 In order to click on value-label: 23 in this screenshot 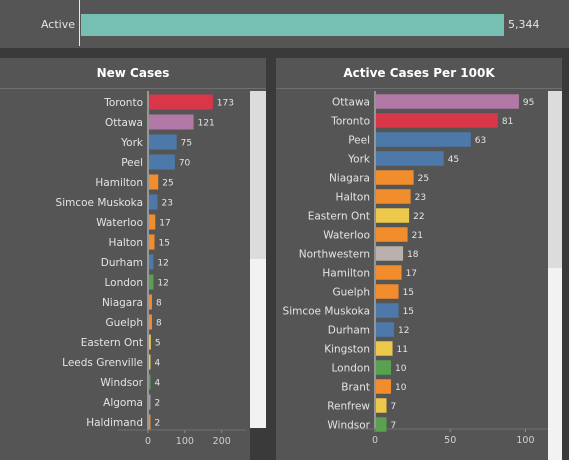, I will do `click(166, 204)`.